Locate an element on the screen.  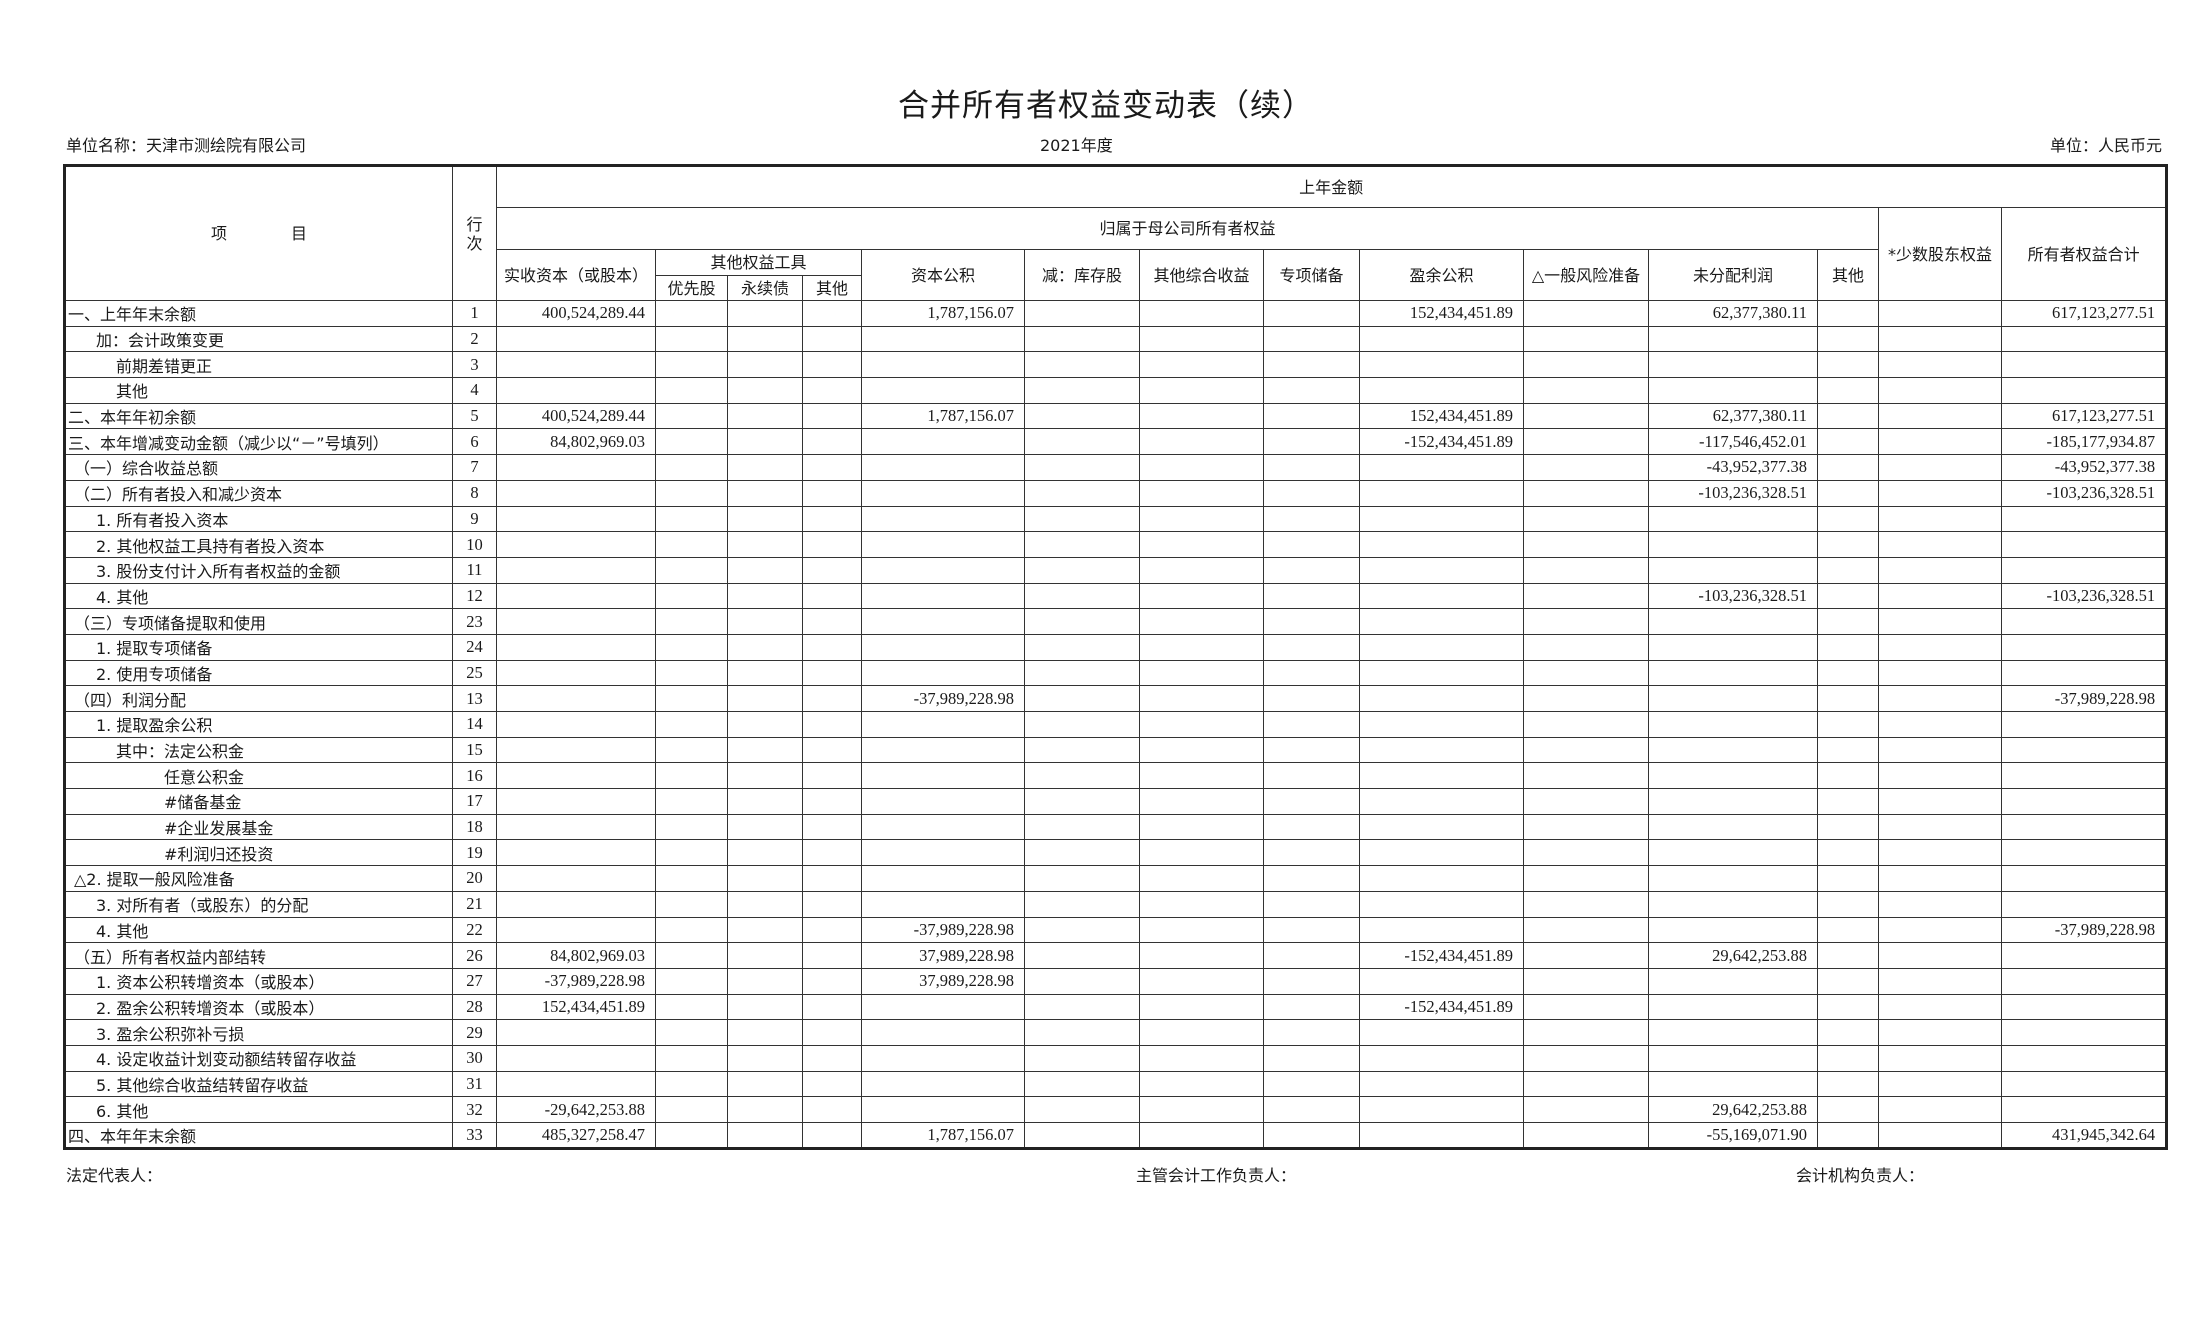
row-label: 二、本年年初余额 is located at coordinates (258, 416).